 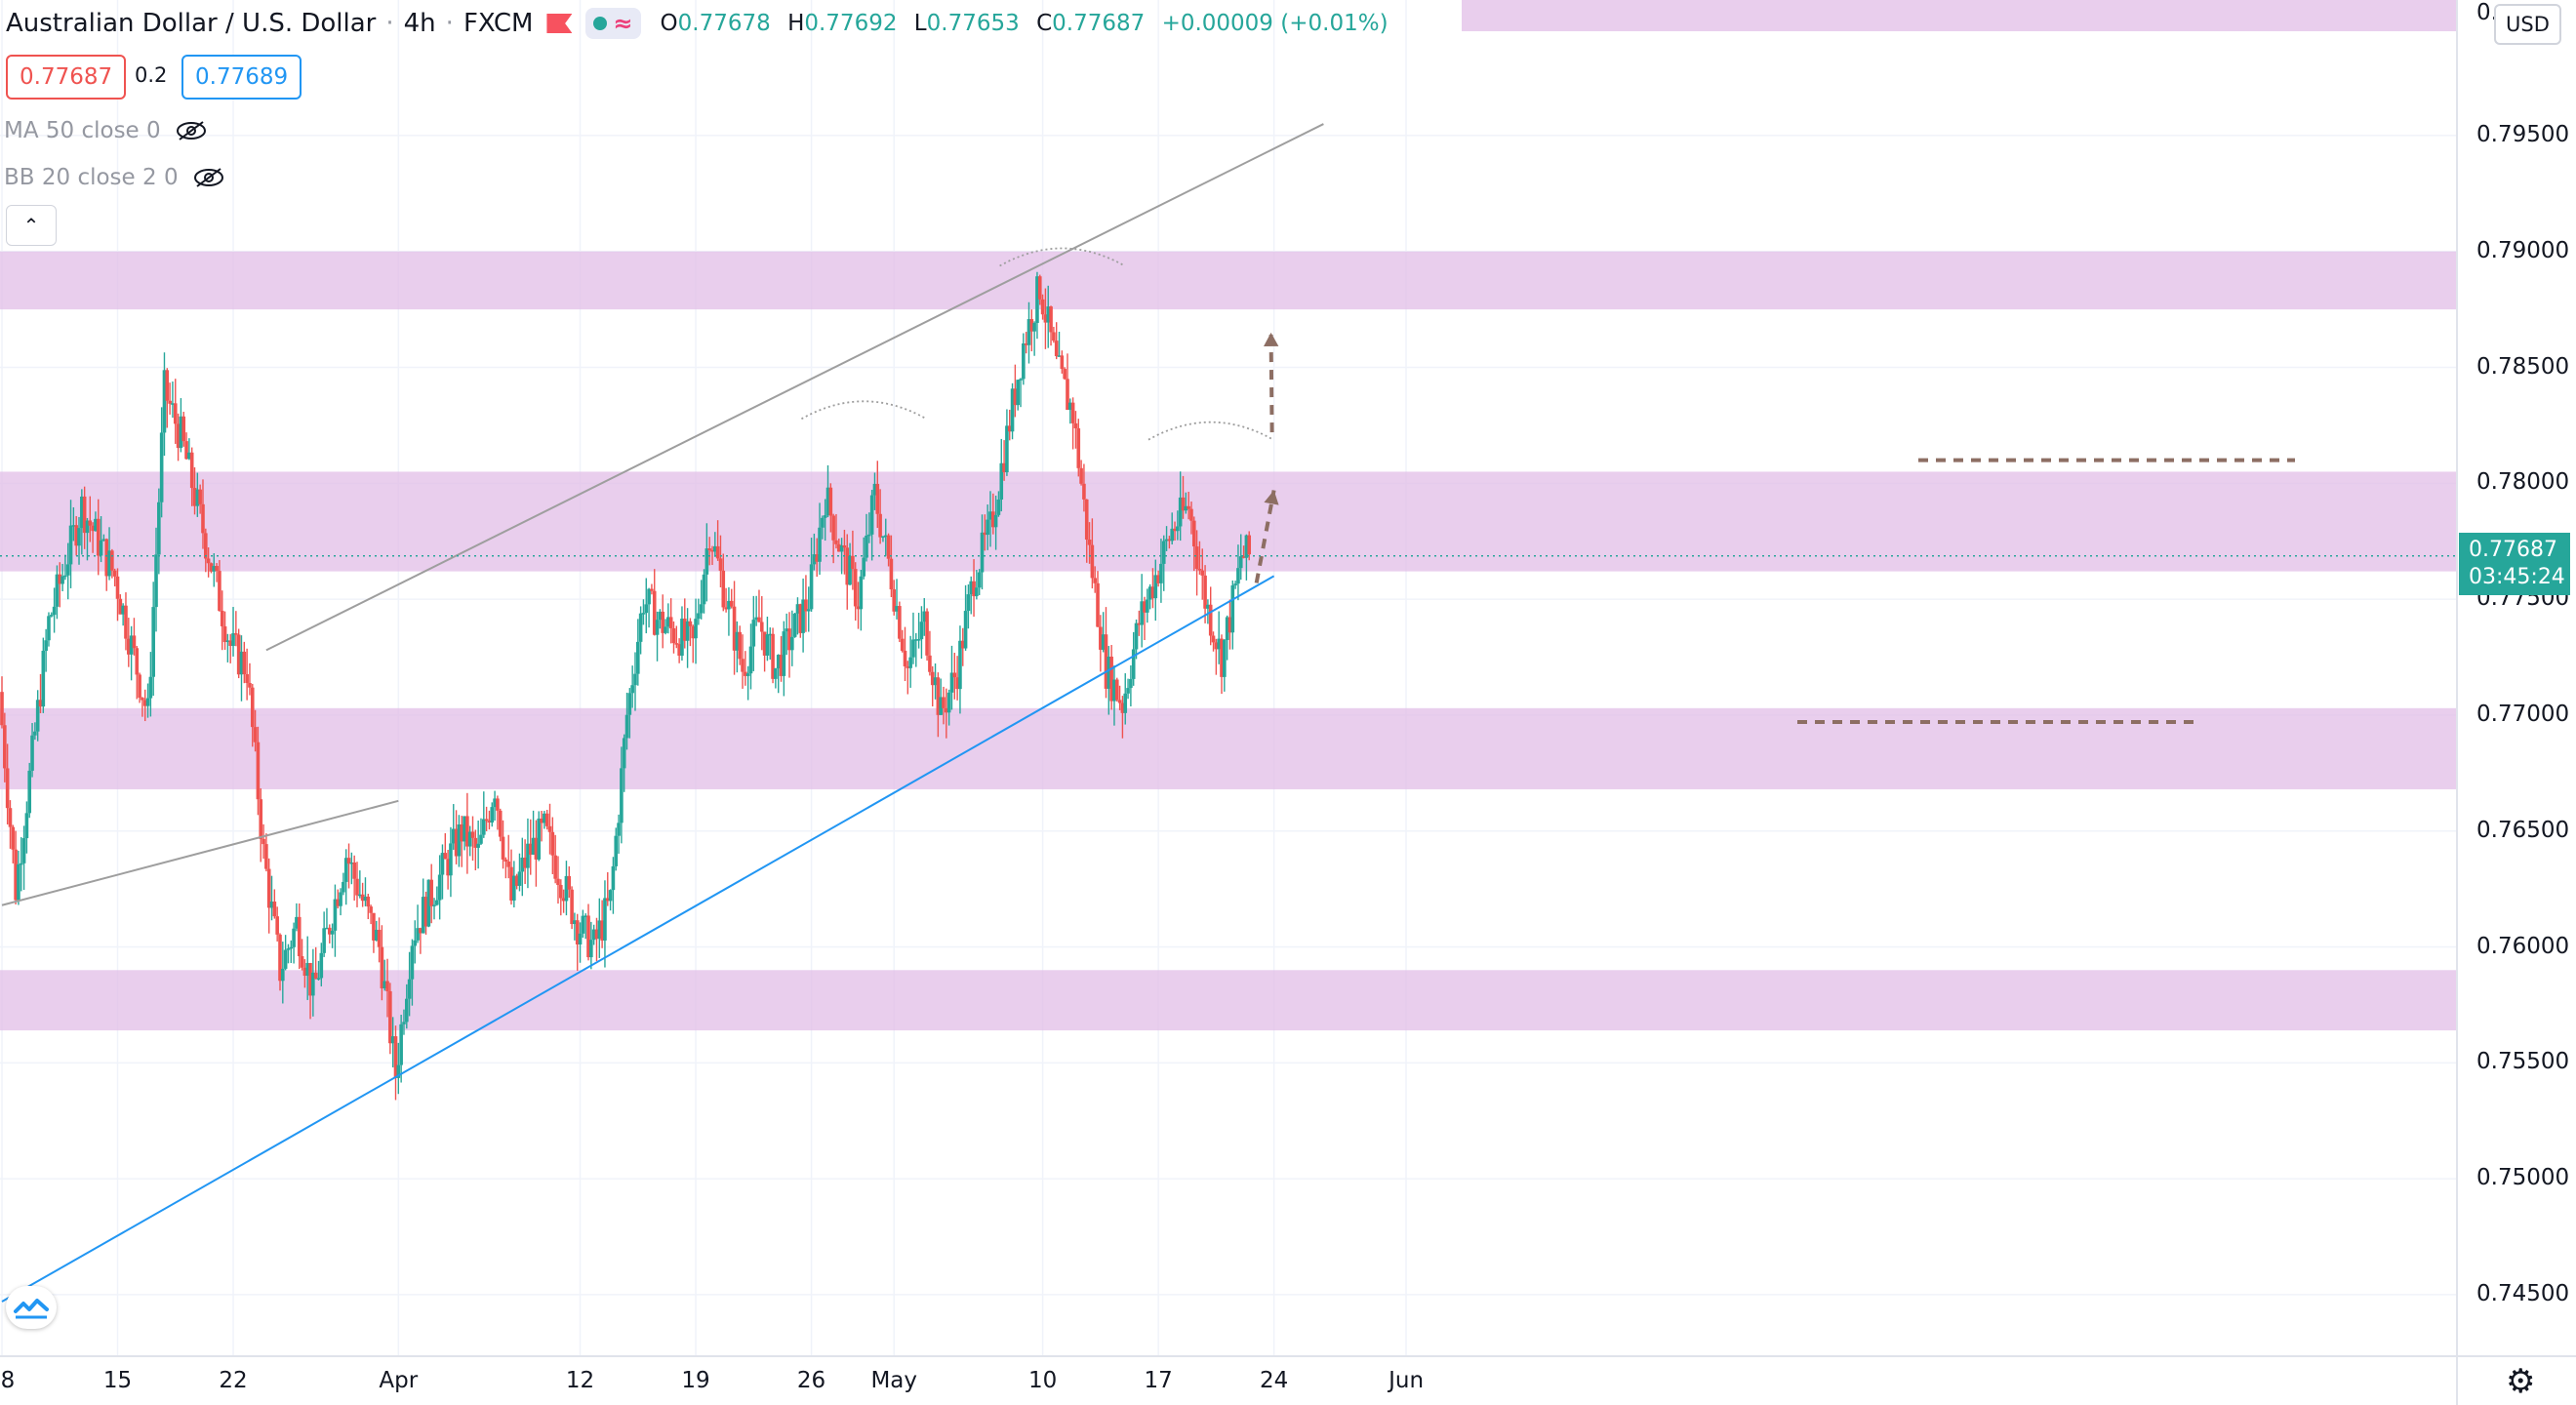 What do you see at coordinates (2521, 1381) in the screenshot?
I see `gear-icon: ⚙` at bounding box center [2521, 1381].